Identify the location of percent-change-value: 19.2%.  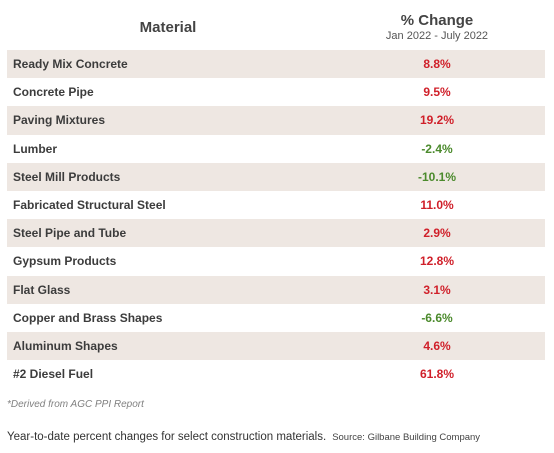
(437, 120).